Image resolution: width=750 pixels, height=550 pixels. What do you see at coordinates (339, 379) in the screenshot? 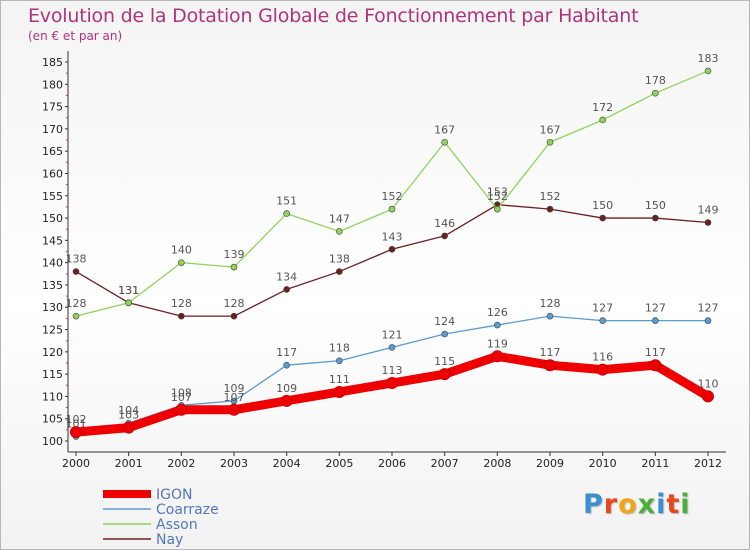
I see `data-label-igon: 111` at bounding box center [339, 379].